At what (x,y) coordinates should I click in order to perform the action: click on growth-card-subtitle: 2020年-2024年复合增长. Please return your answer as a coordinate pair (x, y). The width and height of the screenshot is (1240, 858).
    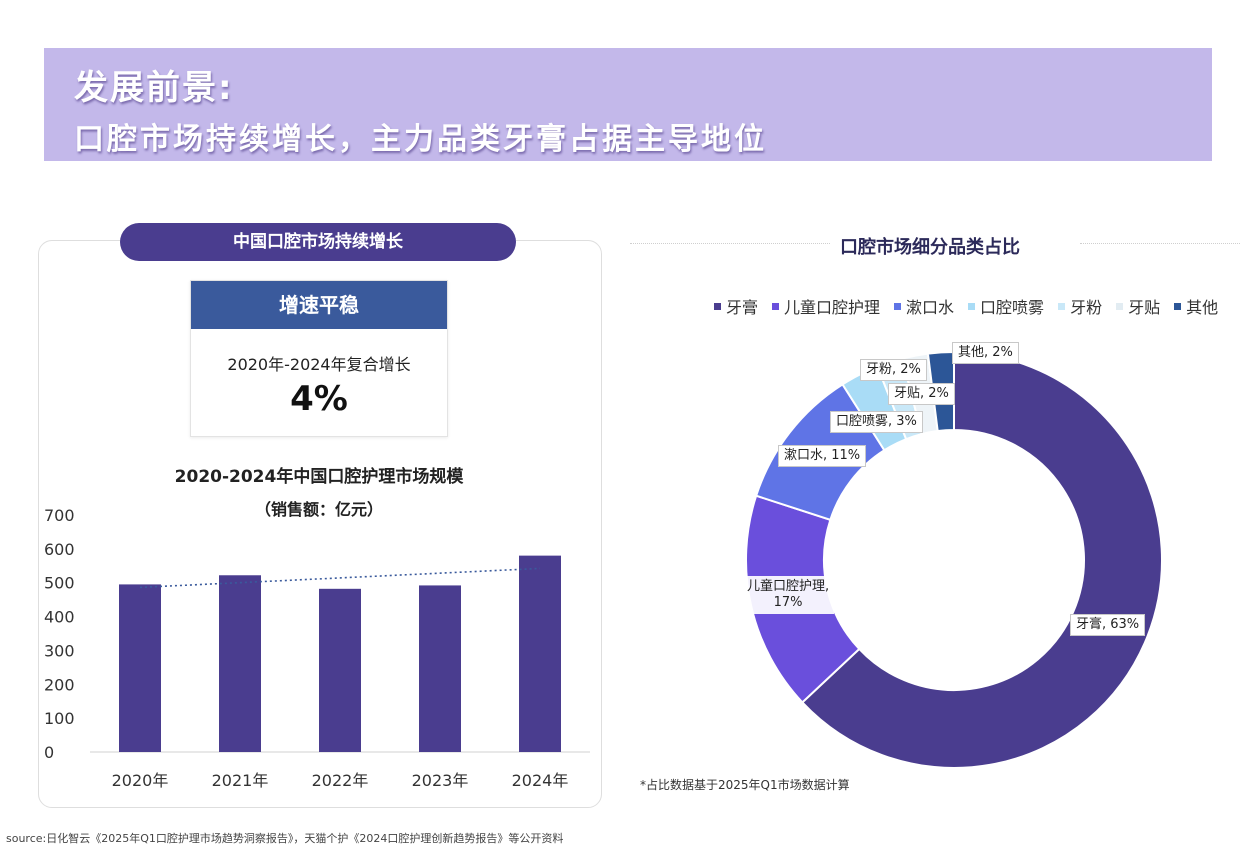
    Looking at the image, I should click on (319, 364).